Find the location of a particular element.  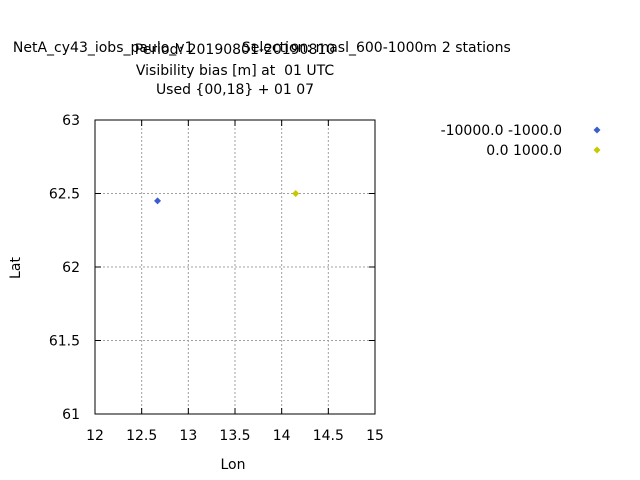

legend: -10000.0 -1000.0 0.0 1000.0 is located at coordinates (521, 141).